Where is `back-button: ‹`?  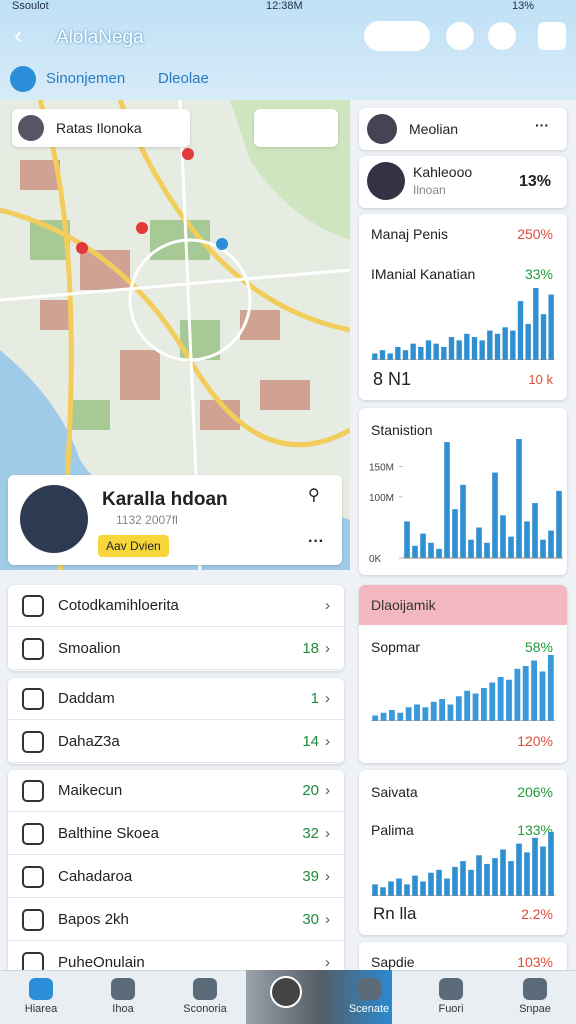 back-button: ‹ is located at coordinates (18, 35).